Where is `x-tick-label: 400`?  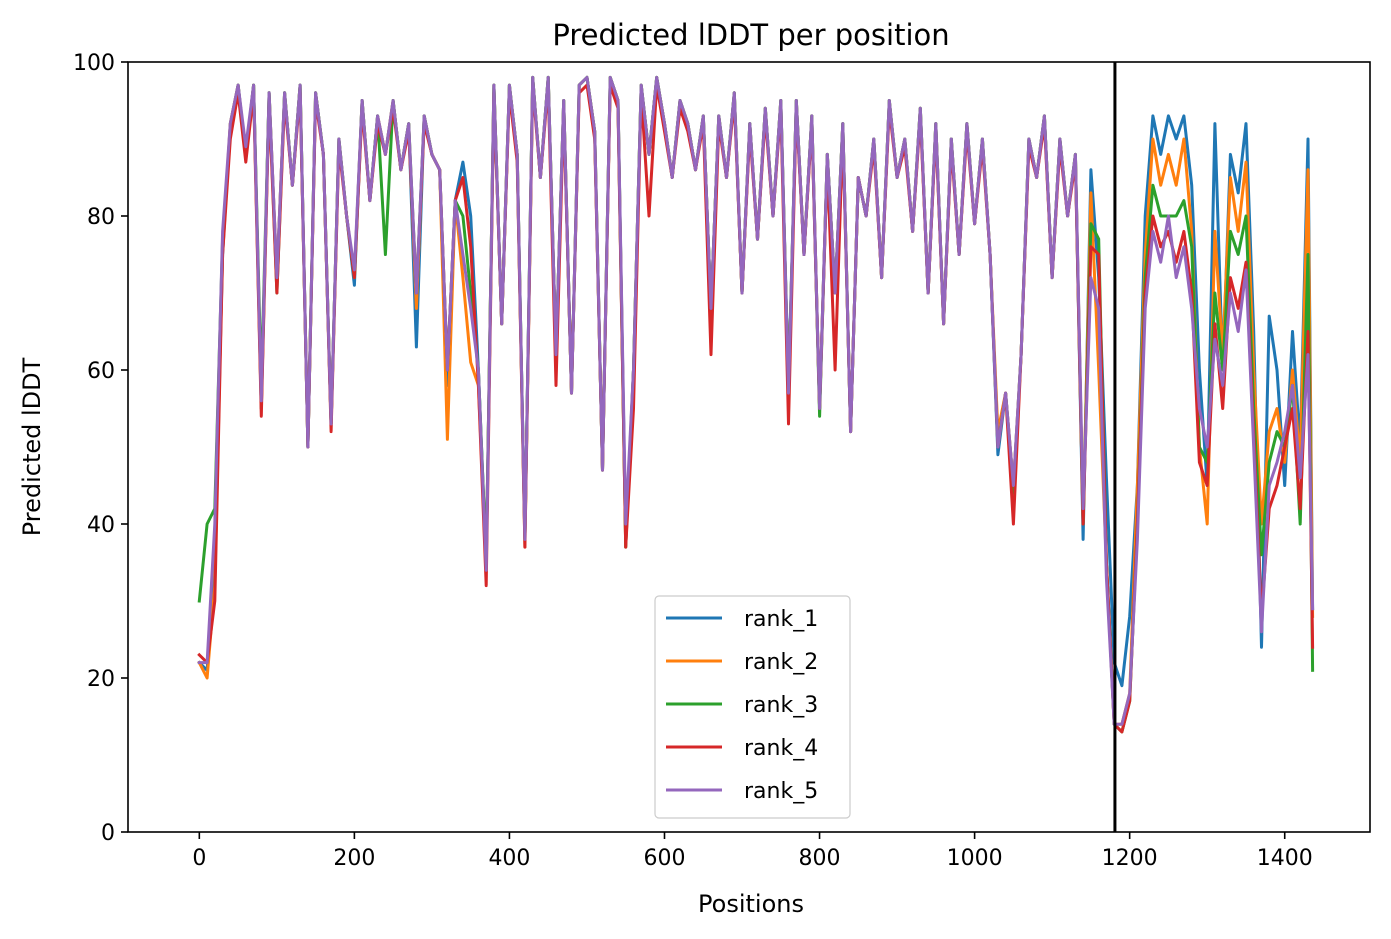
x-tick-label: 400 is located at coordinates (509, 858).